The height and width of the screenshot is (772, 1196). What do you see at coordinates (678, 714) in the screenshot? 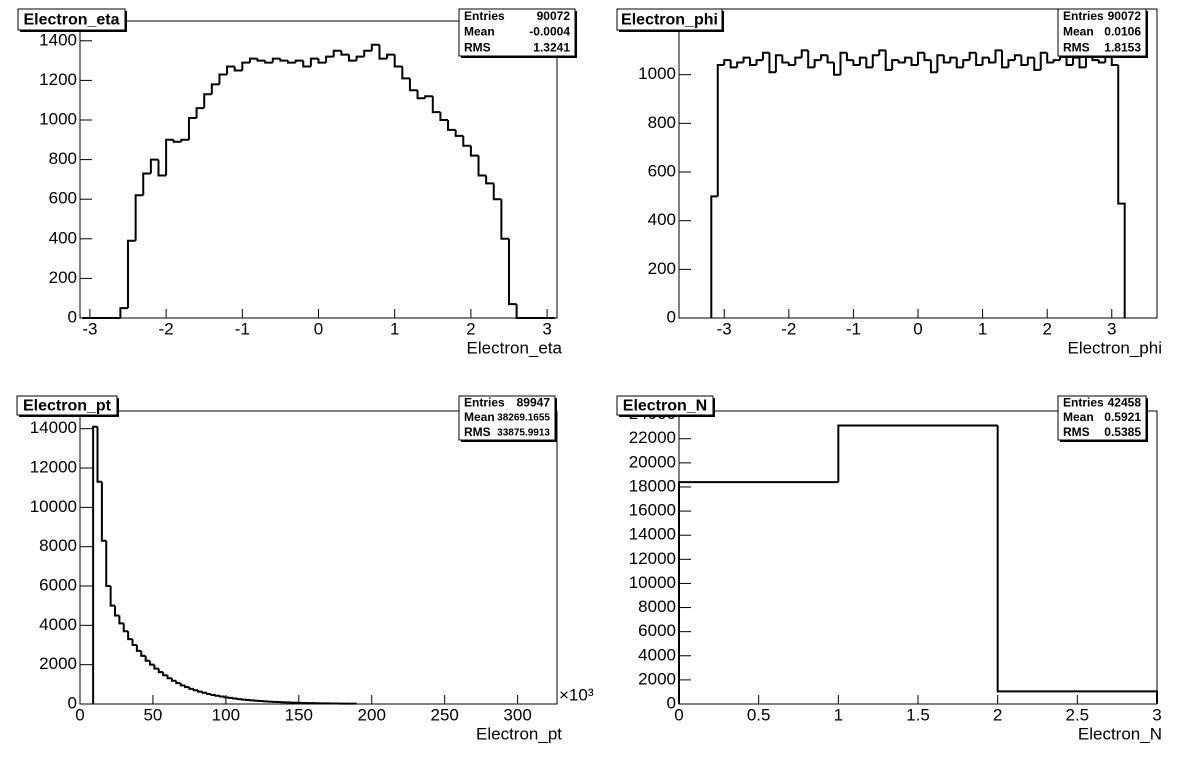
I see `x-tick-label: 0` at bounding box center [678, 714].